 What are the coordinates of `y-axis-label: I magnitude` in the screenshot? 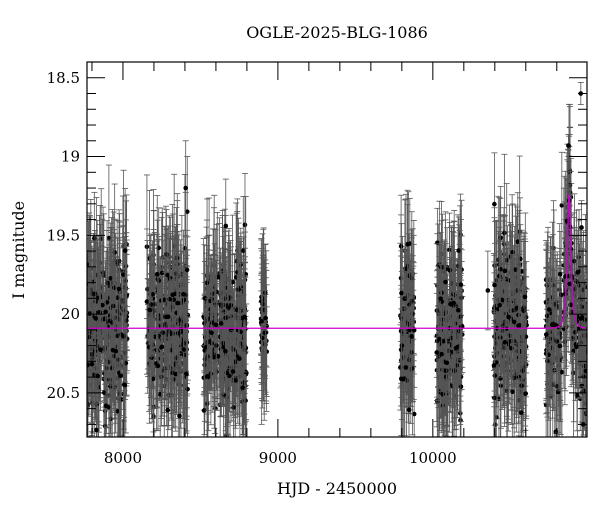 It's located at (18, 250).